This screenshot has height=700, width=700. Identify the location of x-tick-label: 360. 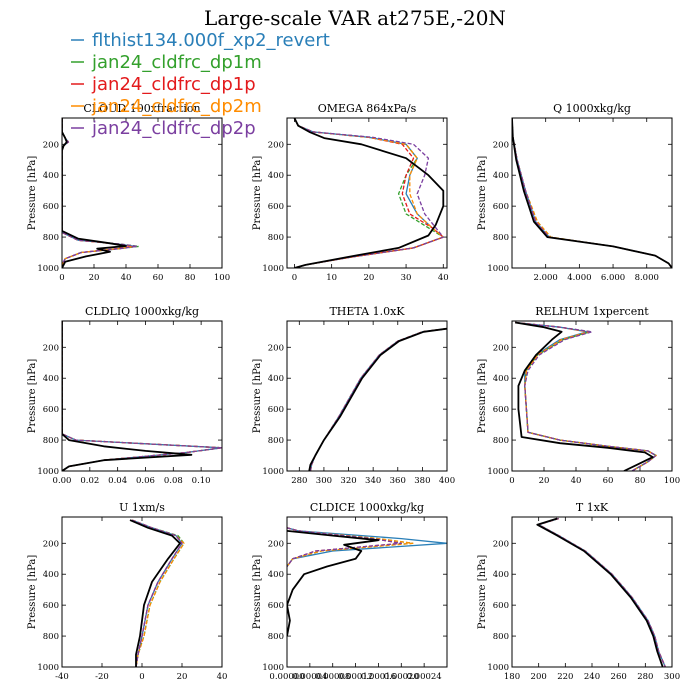
(398, 481).